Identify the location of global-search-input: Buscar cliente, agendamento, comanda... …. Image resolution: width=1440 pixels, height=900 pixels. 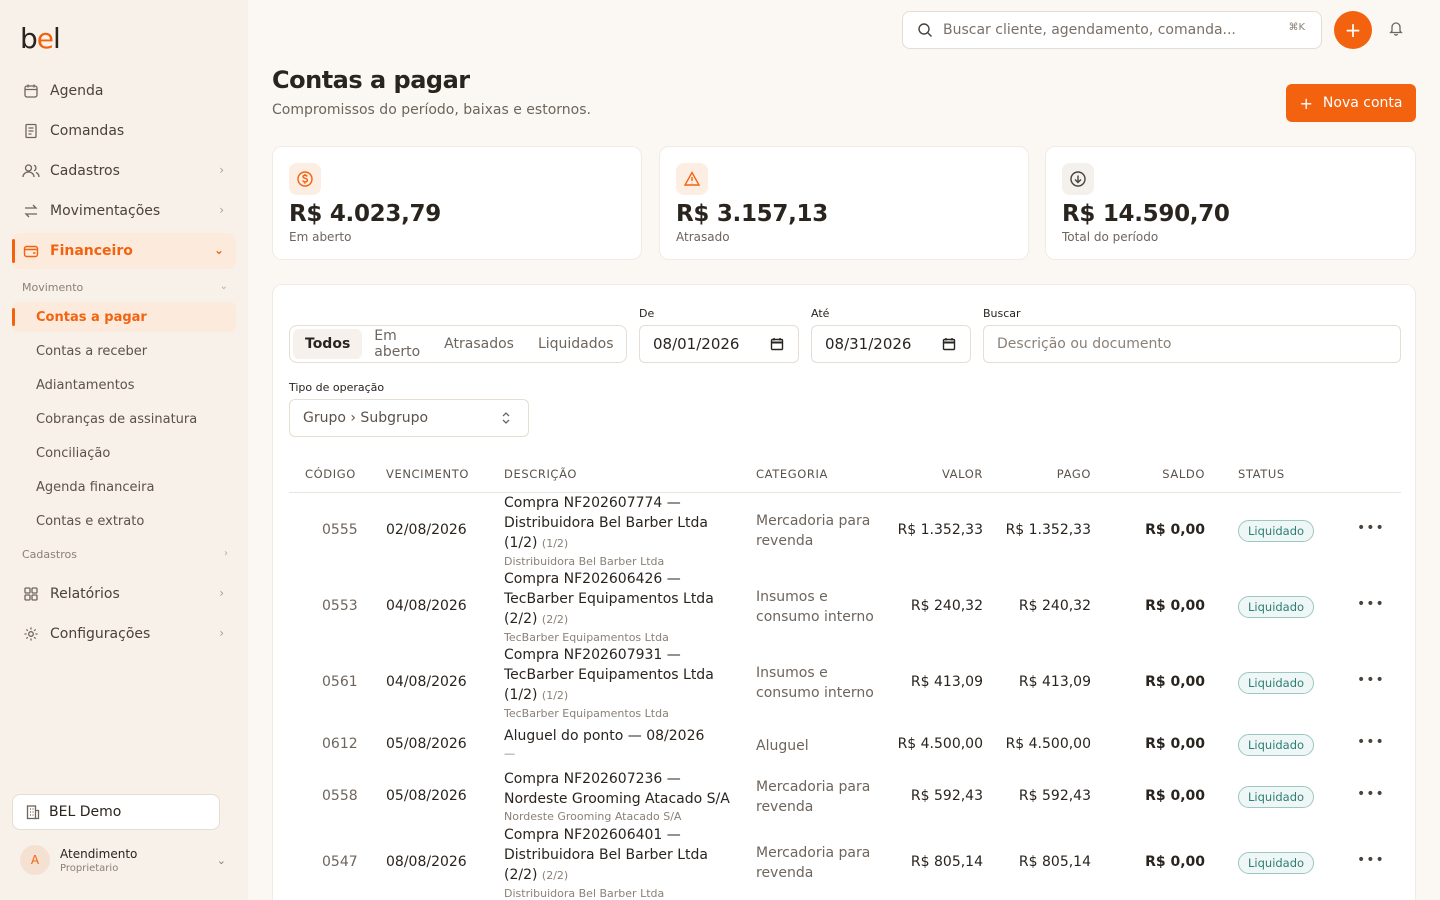
(1112, 30).